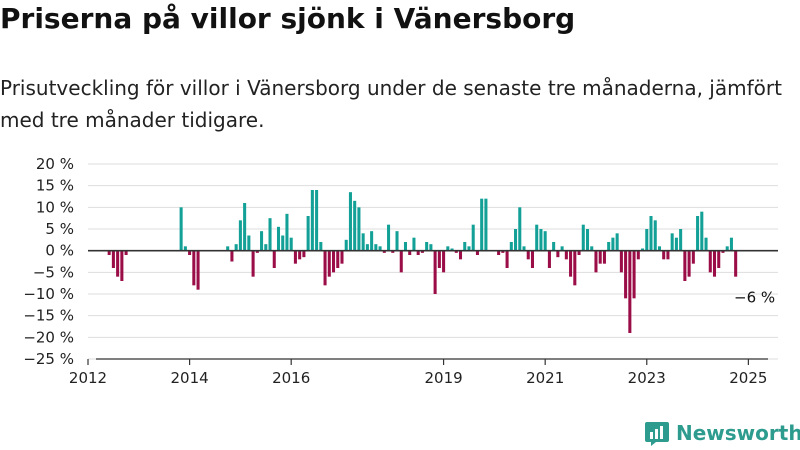  What do you see at coordinates (88, 378) in the screenshot?
I see `x-tick-label: 2012` at bounding box center [88, 378].